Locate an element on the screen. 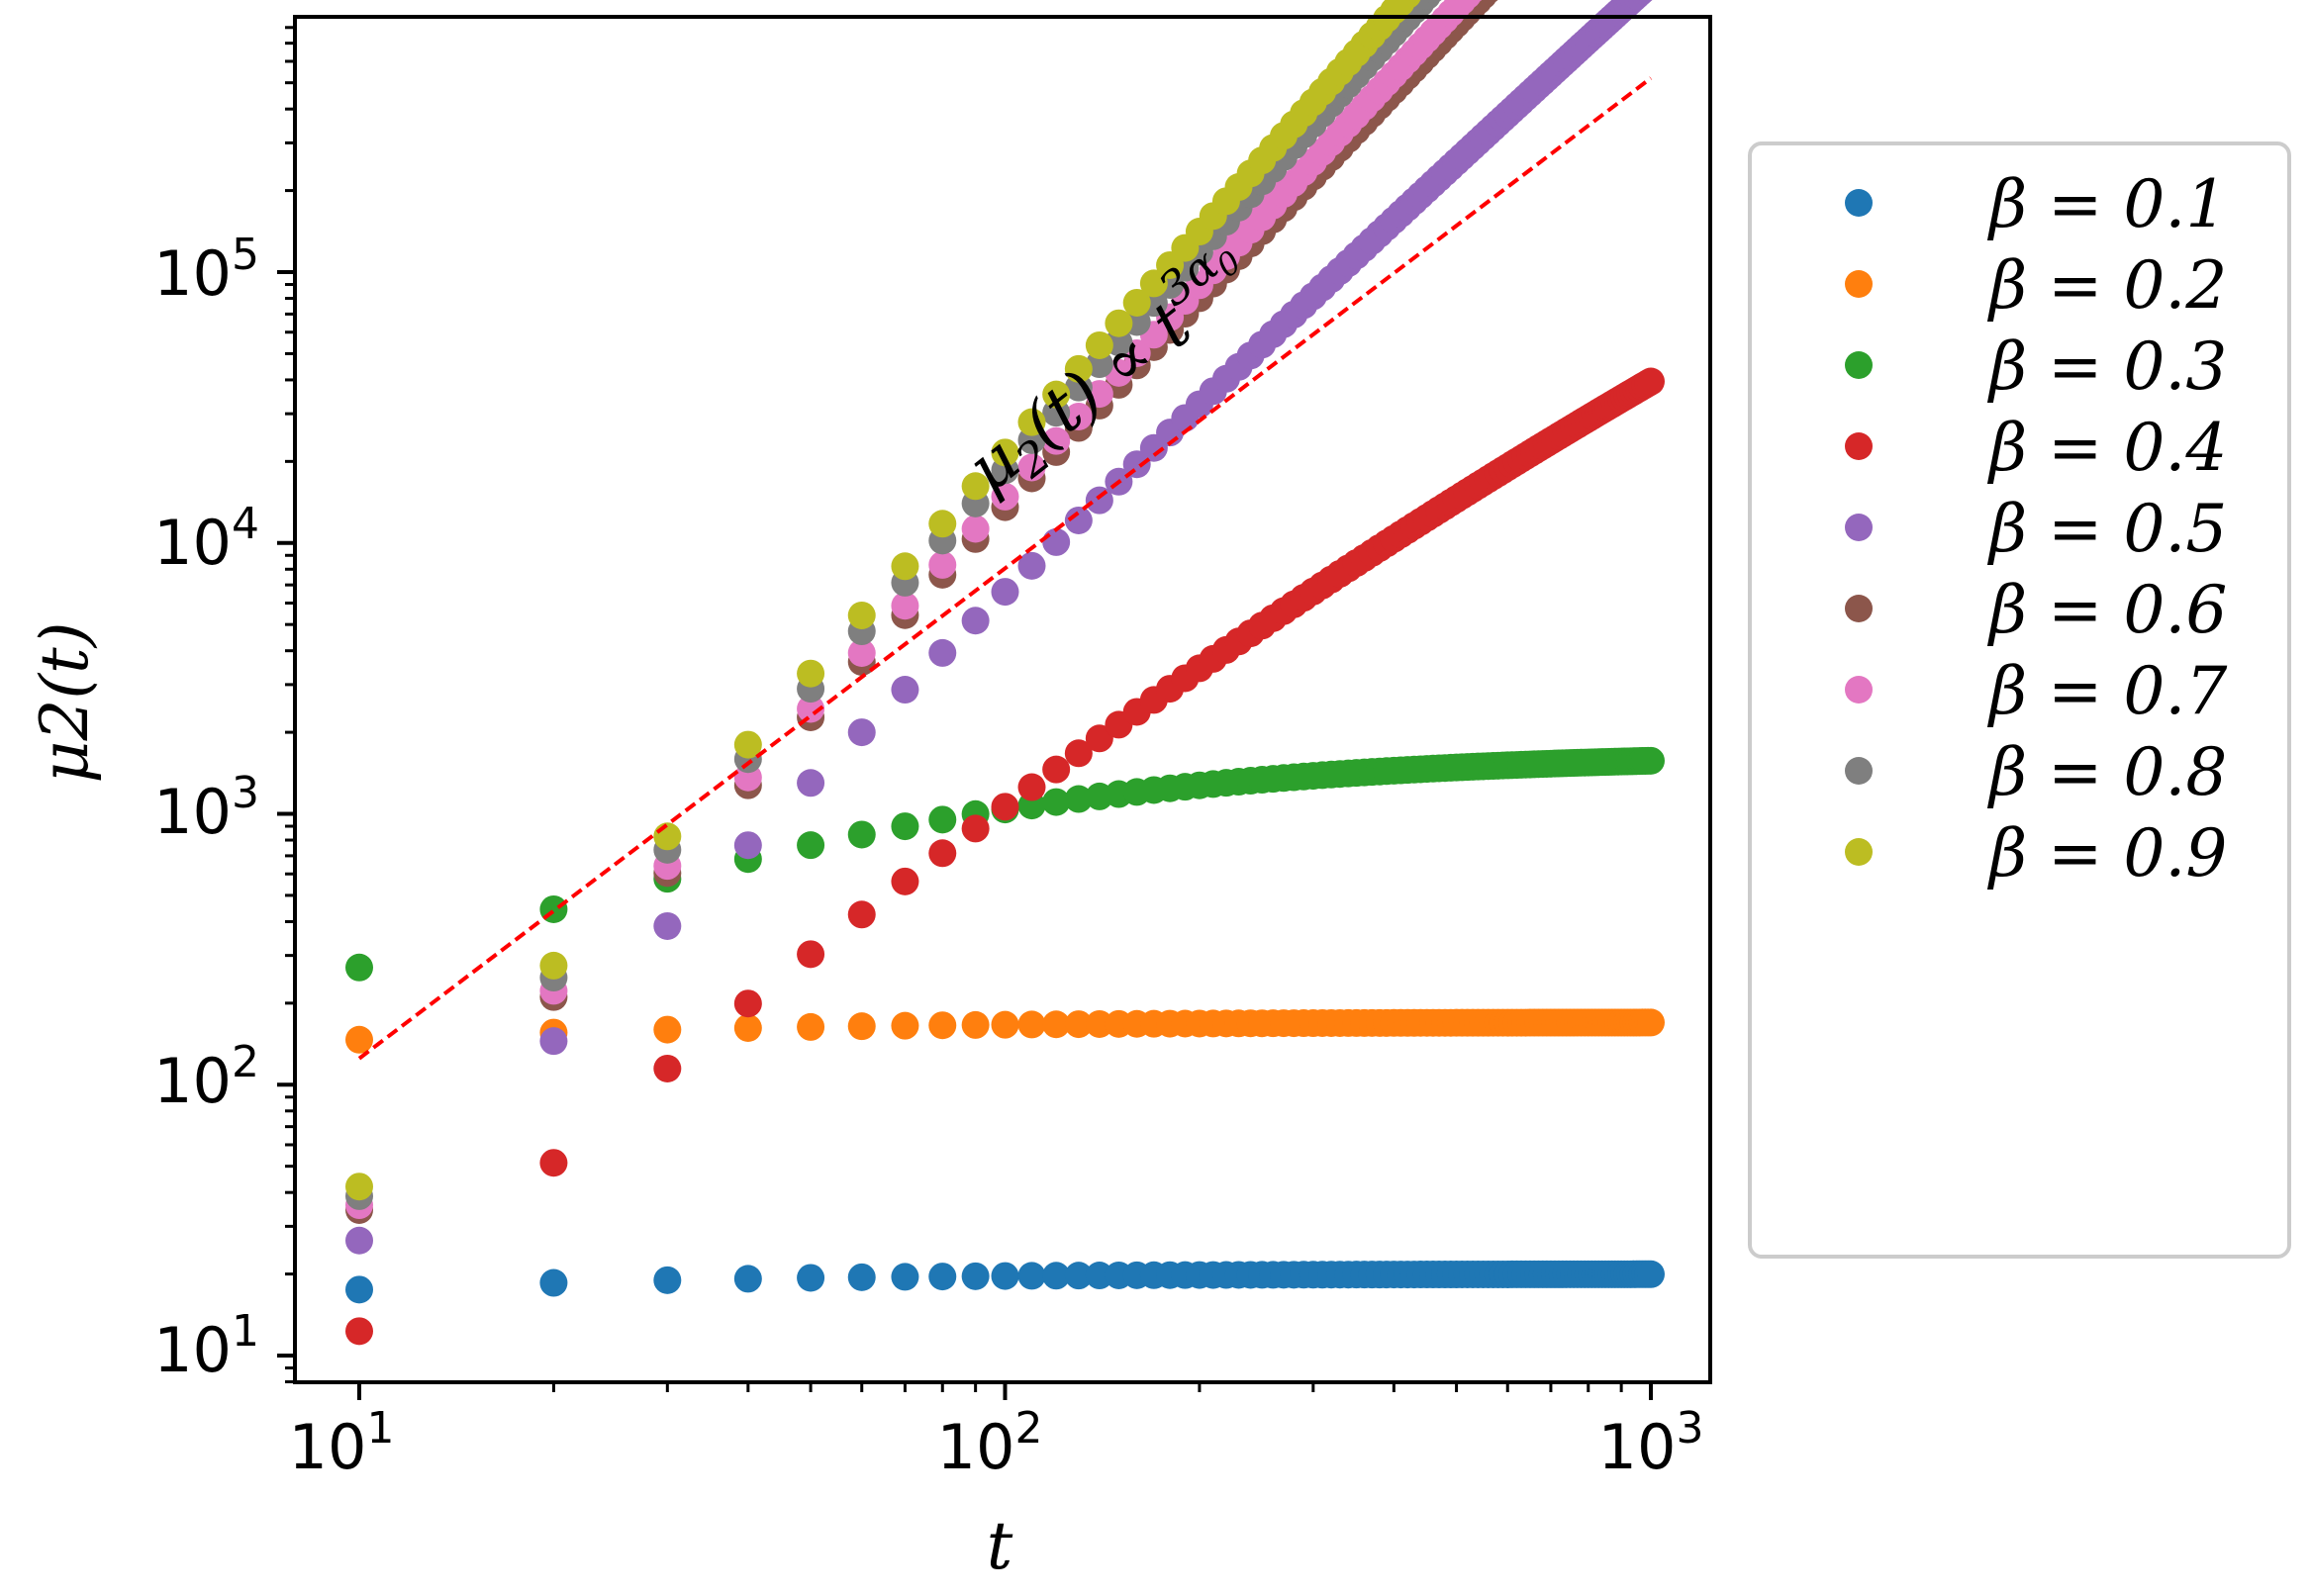  x-tick-labels: 101 102 103 is located at coordinates (996, 1443).